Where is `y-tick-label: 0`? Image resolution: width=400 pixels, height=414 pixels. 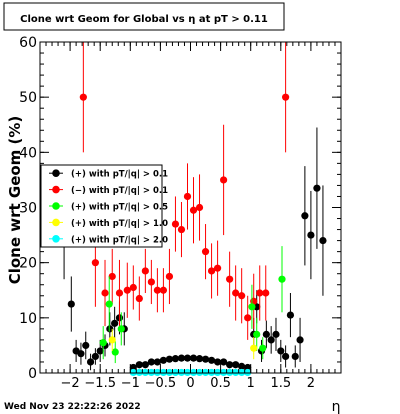
y-tick-label: 0 is located at coordinates (32, 374).